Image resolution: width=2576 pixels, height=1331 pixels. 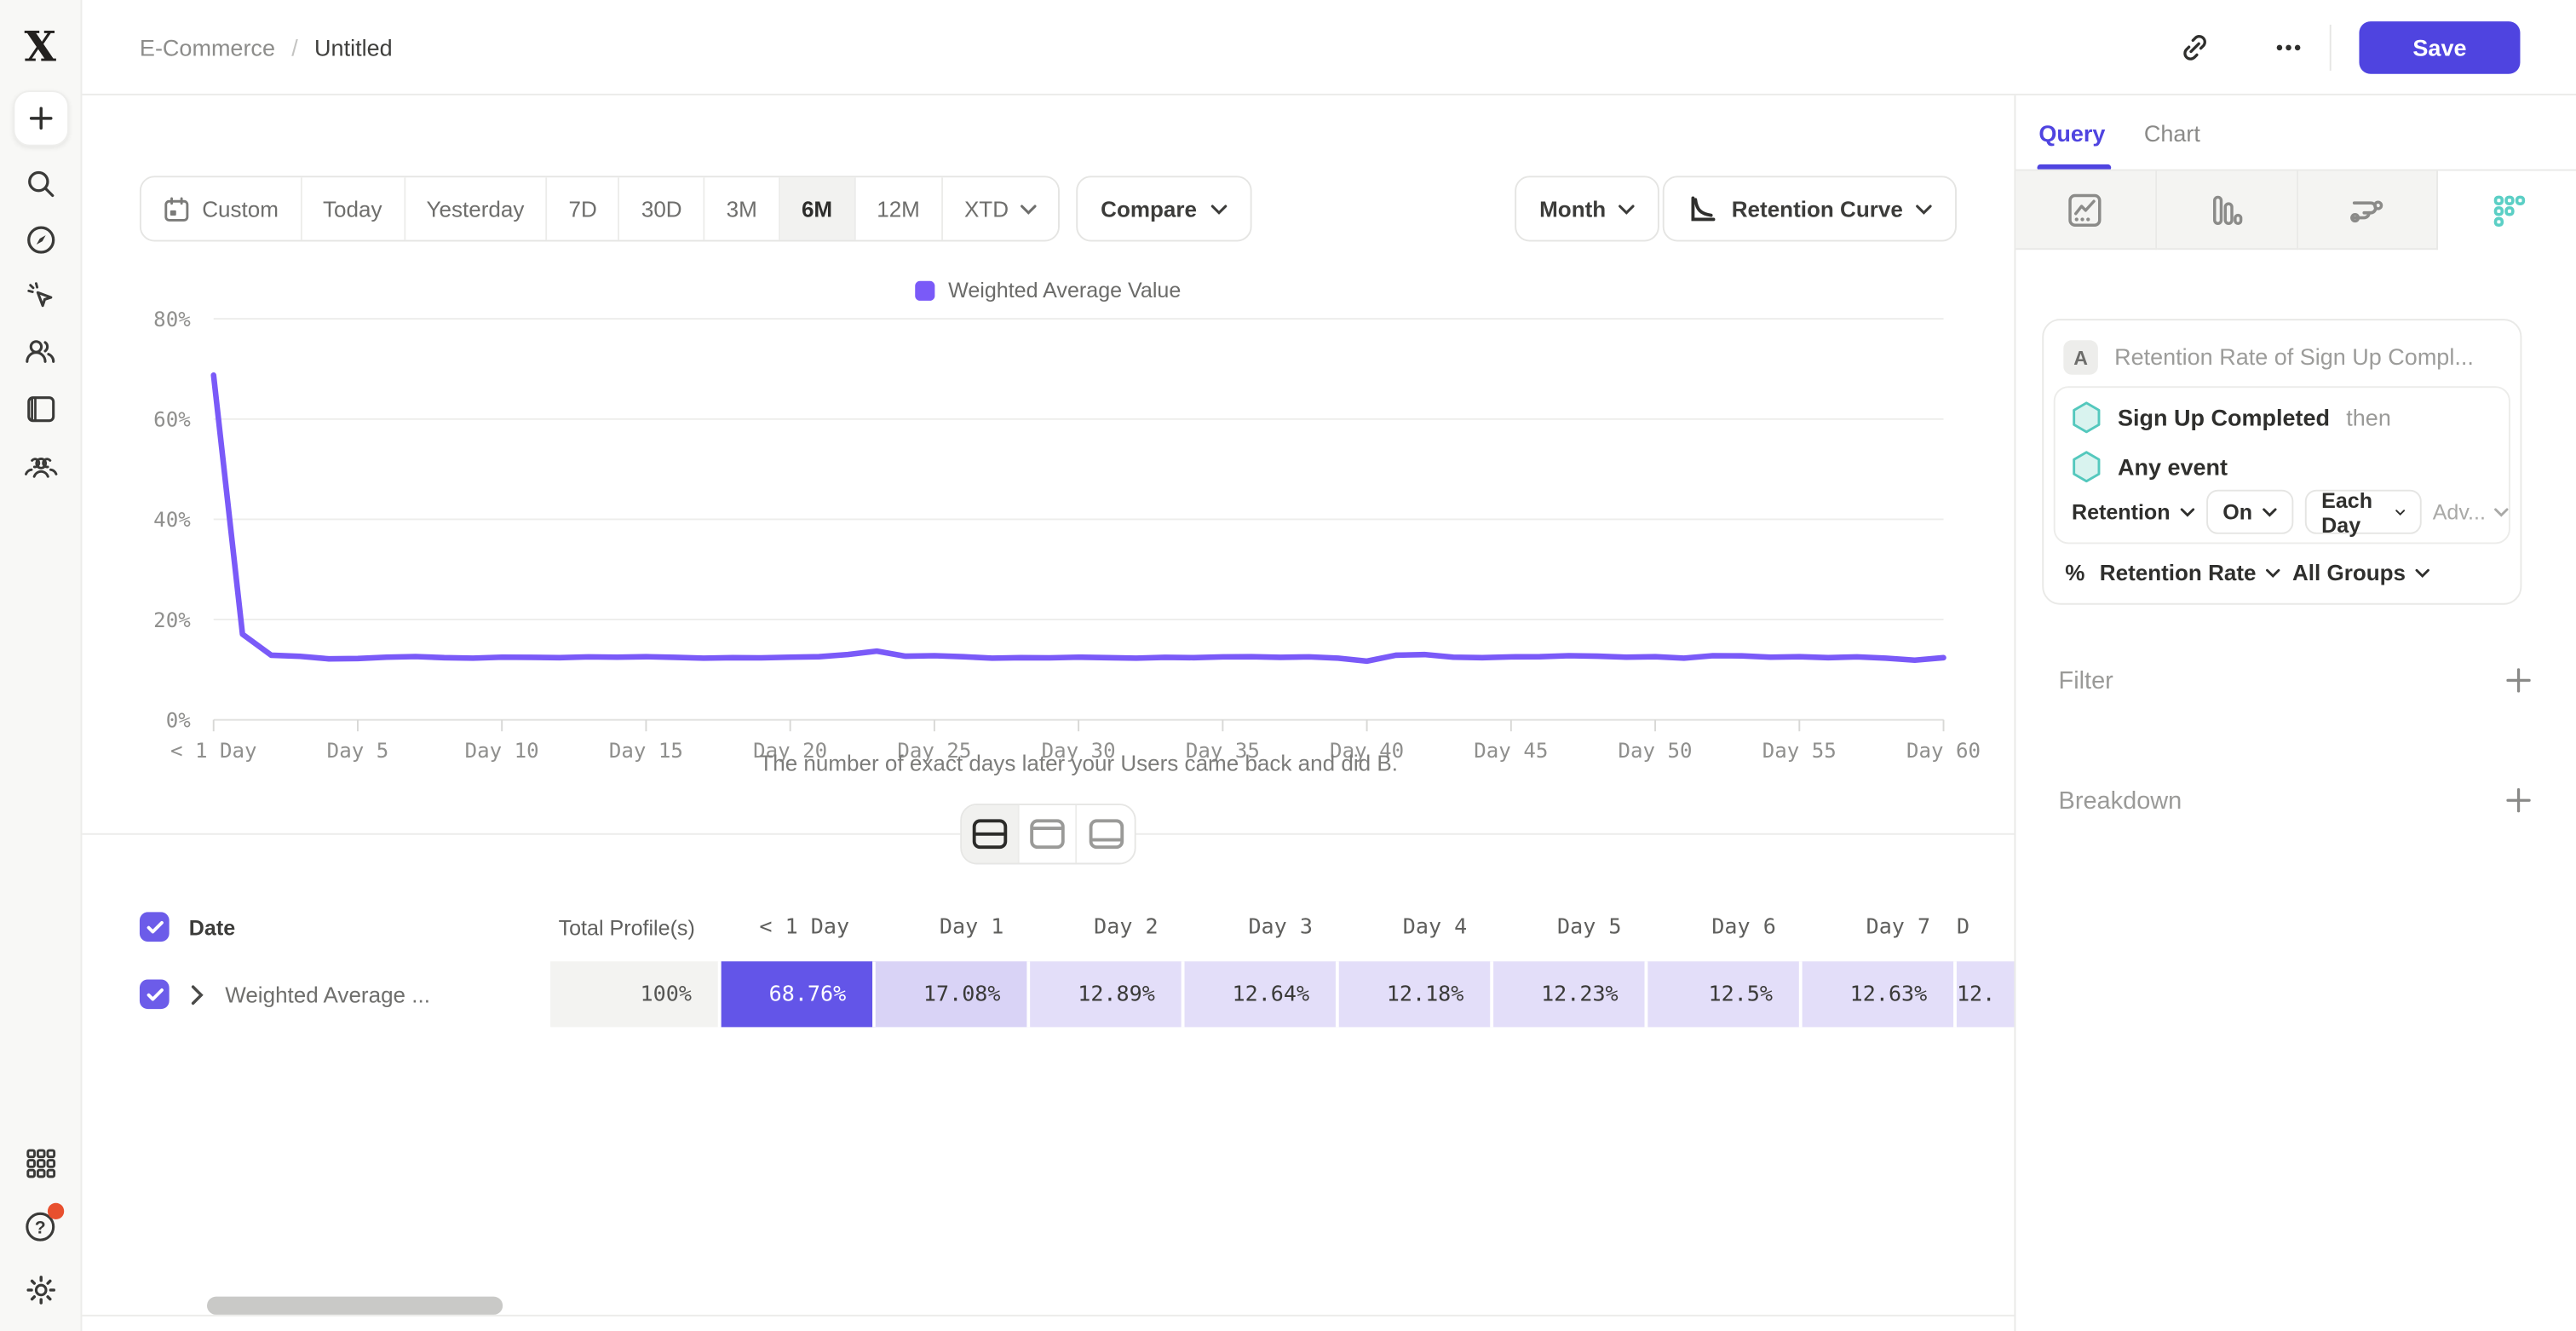 What do you see at coordinates (2227, 210) in the screenshot?
I see `report-funnels-button` at bounding box center [2227, 210].